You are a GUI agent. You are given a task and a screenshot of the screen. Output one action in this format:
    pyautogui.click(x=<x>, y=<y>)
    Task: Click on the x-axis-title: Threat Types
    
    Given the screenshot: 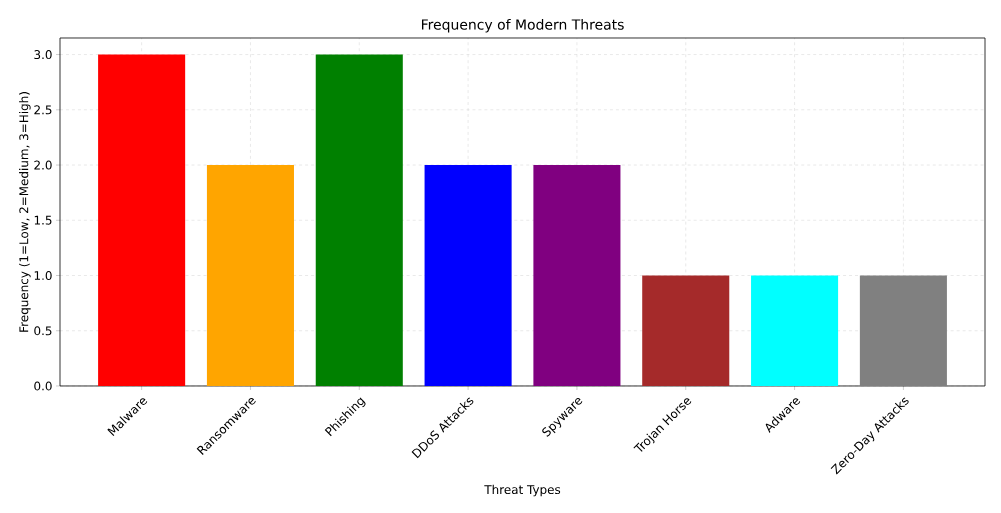 What is the action you would take?
    pyautogui.click(x=522, y=490)
    